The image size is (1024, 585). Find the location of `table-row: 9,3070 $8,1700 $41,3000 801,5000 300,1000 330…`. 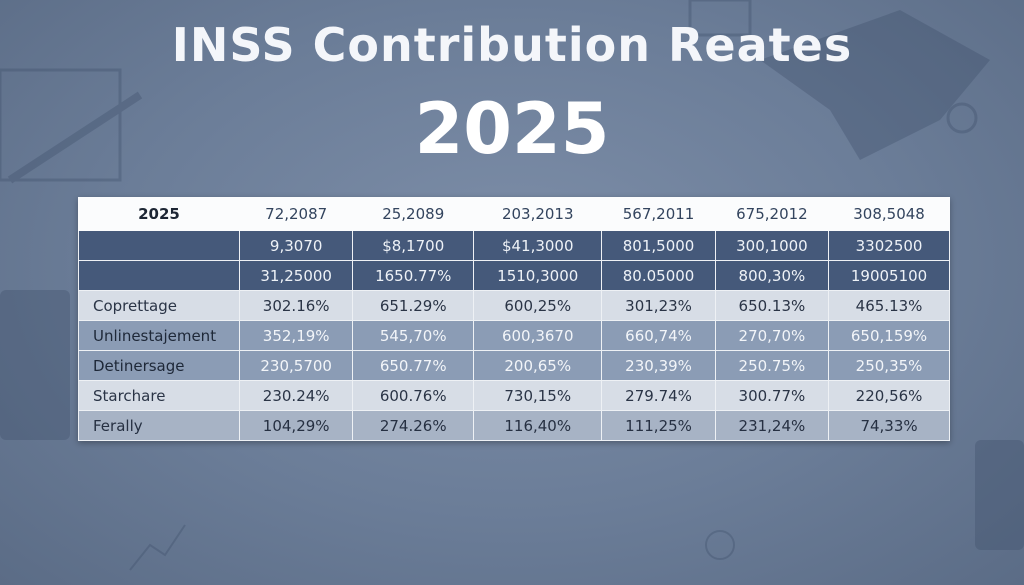

table-row: 9,3070 $8,1700 $41,3000 801,5000 300,1000 330… is located at coordinates (514, 245).